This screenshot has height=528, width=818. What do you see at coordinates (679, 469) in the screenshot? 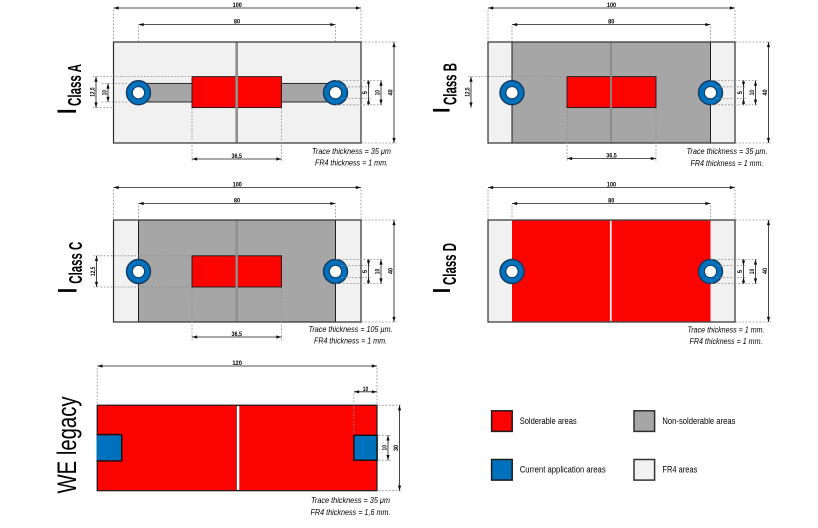
I see `svg-text: FR4 areas` at bounding box center [679, 469].